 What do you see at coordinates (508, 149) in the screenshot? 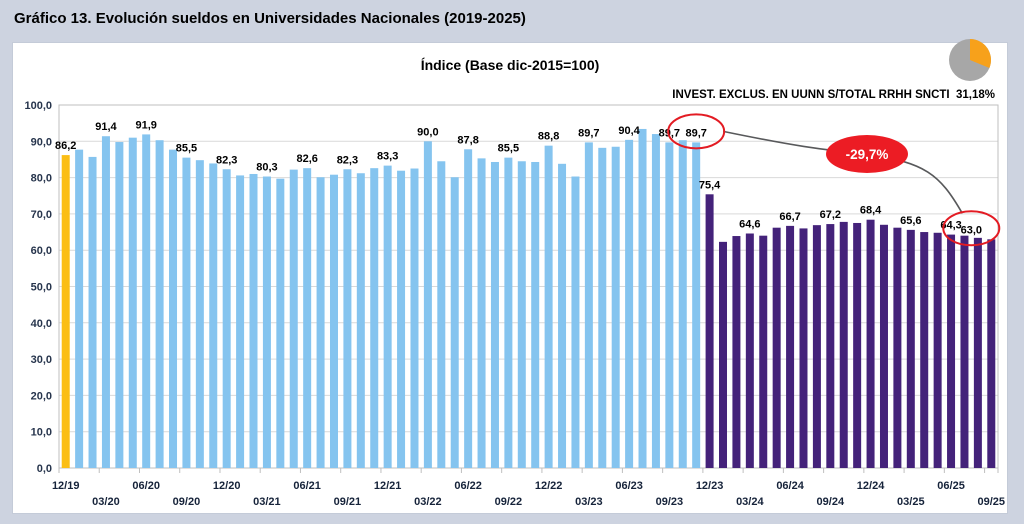
I see `data-label-09/22: 85,5` at bounding box center [508, 149].